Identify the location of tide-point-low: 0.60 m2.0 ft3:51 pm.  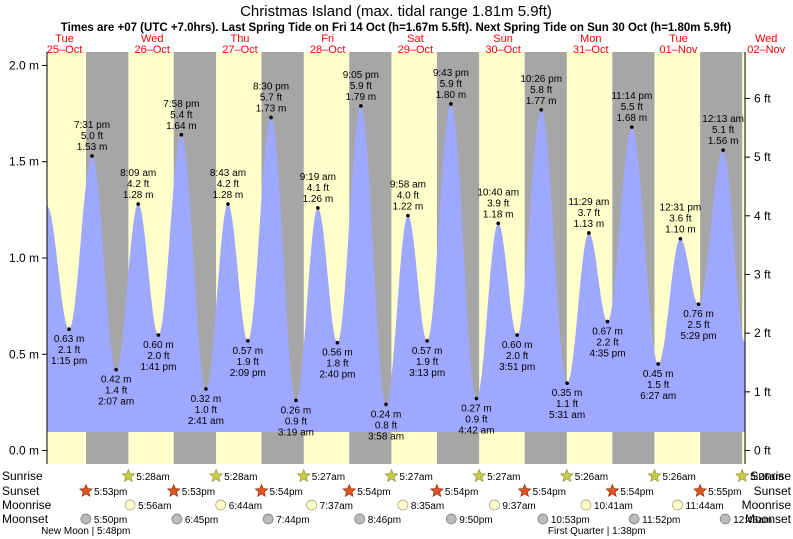
(517, 353).